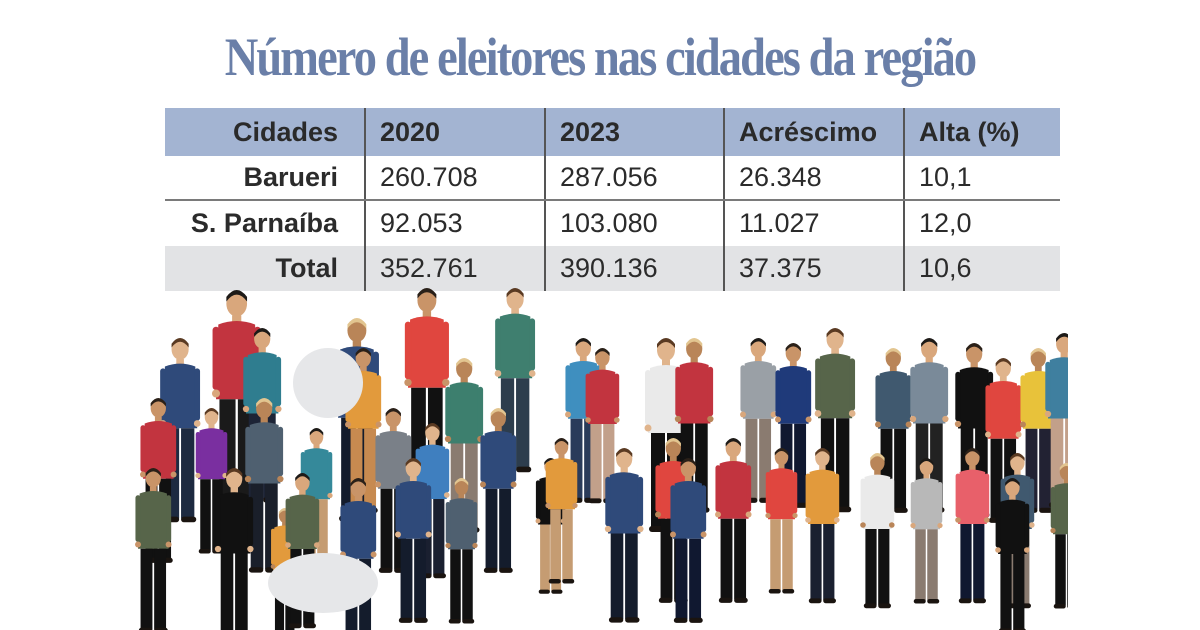  What do you see at coordinates (285, 131) in the screenshot?
I see `header-cidades: Cidades` at bounding box center [285, 131].